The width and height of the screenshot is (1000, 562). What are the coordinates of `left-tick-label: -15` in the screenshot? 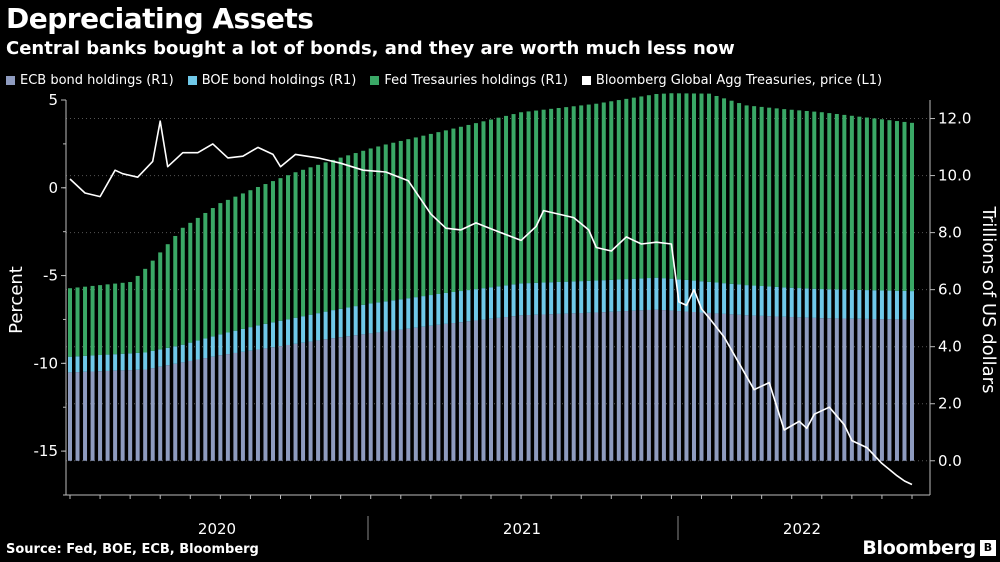 It's located at (46, 451).